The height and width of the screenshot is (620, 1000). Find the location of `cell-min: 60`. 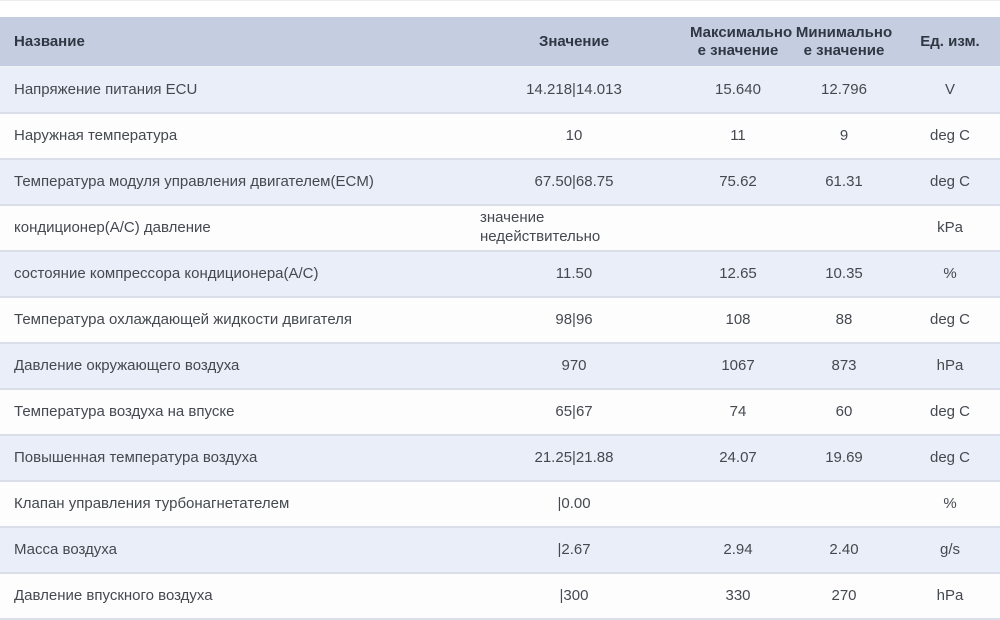

cell-min: 60 is located at coordinates (844, 411).